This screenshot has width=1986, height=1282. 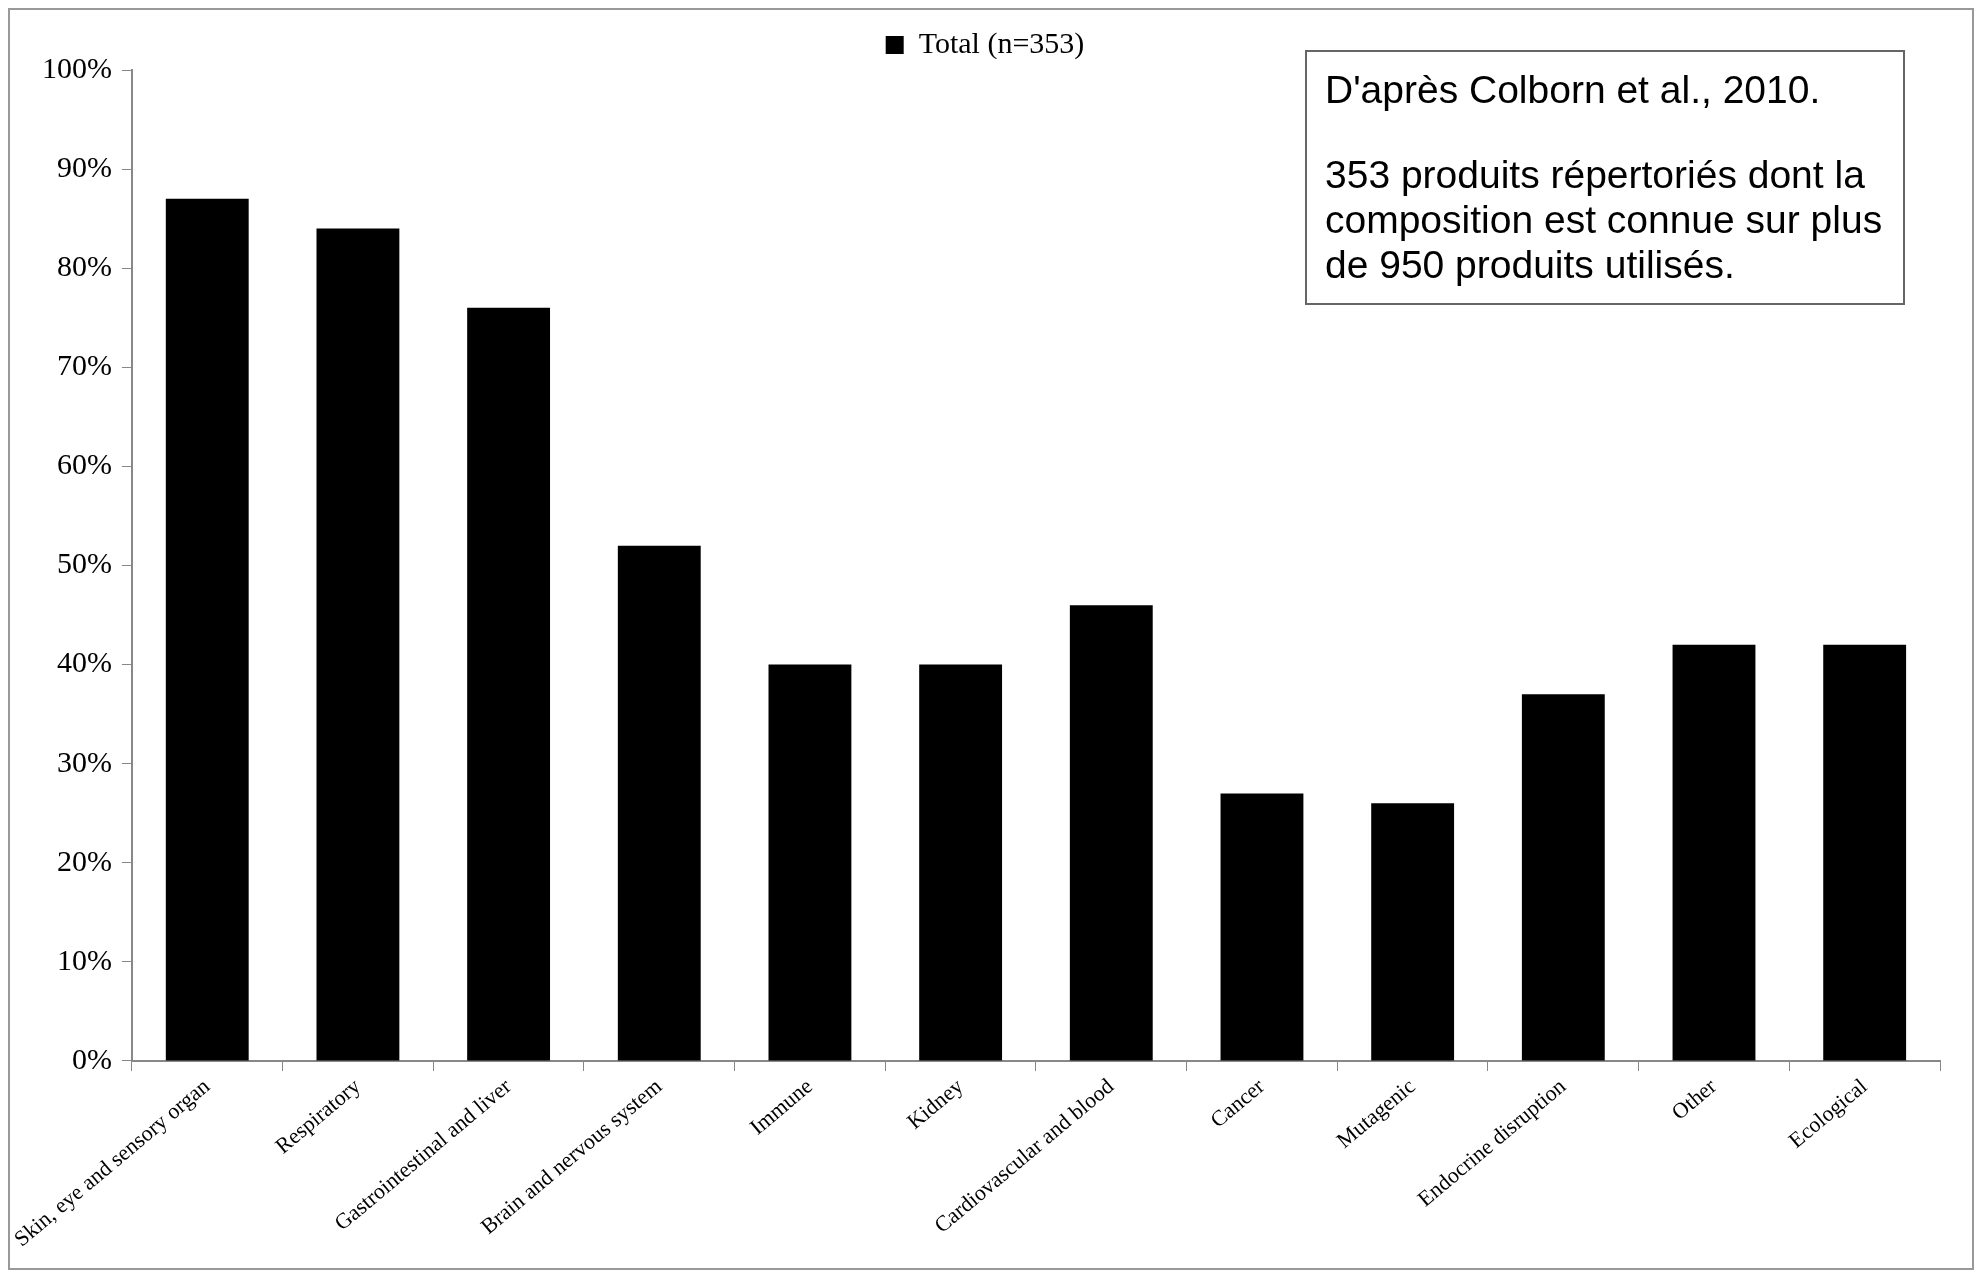 What do you see at coordinates (84, 761) in the screenshot?
I see `y-tick-label: 30%` at bounding box center [84, 761].